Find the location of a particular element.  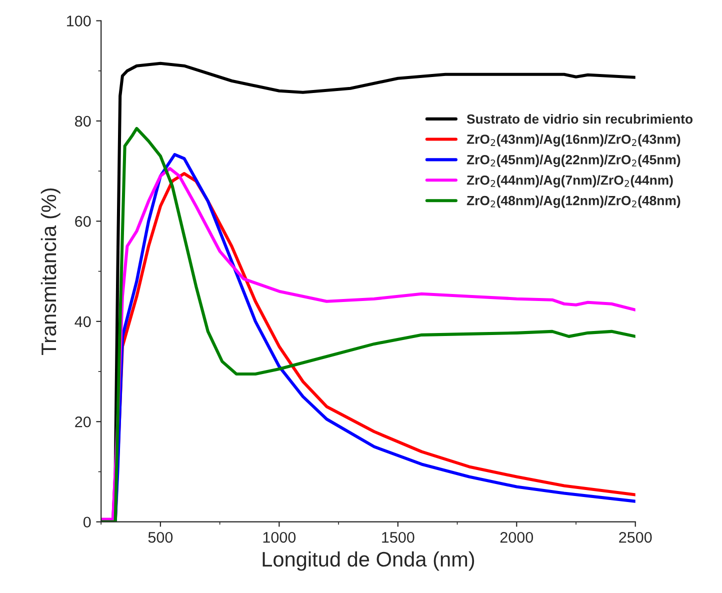

y-tick-label: 0 is located at coordinates (87, 522).